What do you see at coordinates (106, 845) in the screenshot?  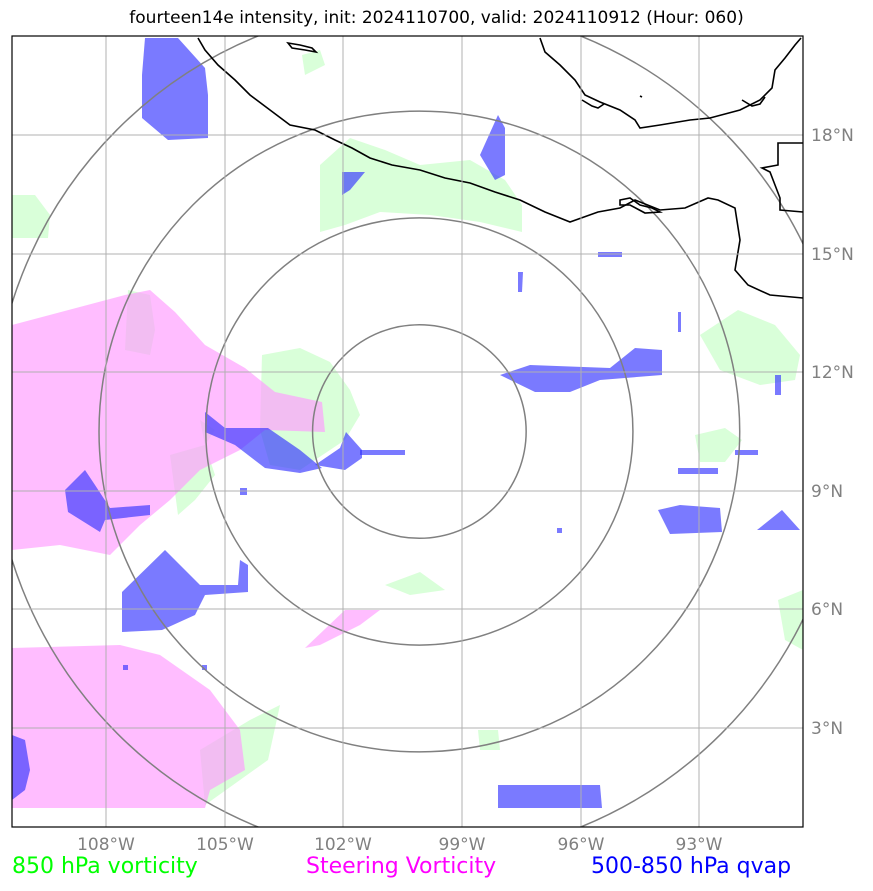 I see `lon-label-108w: 108°W` at bounding box center [106, 845].